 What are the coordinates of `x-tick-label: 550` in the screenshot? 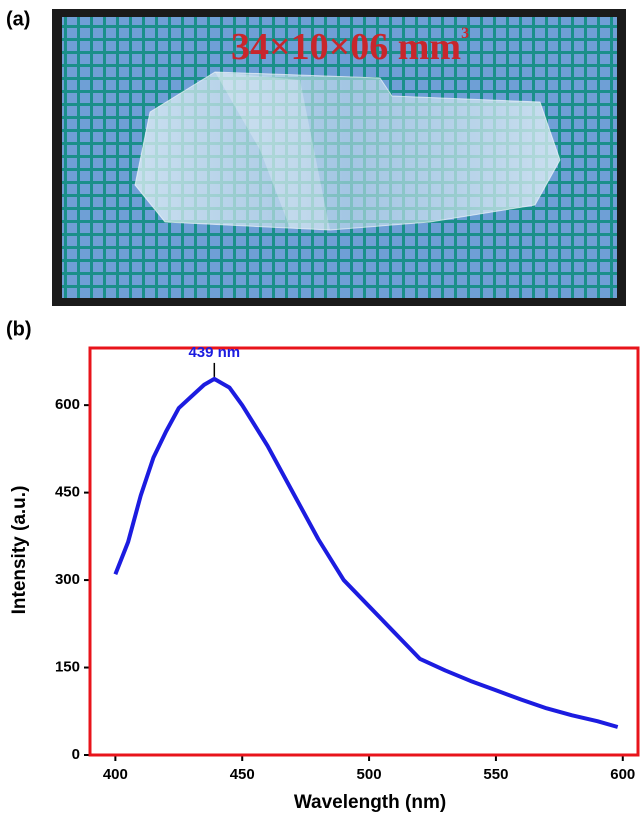 It's located at (495, 774).